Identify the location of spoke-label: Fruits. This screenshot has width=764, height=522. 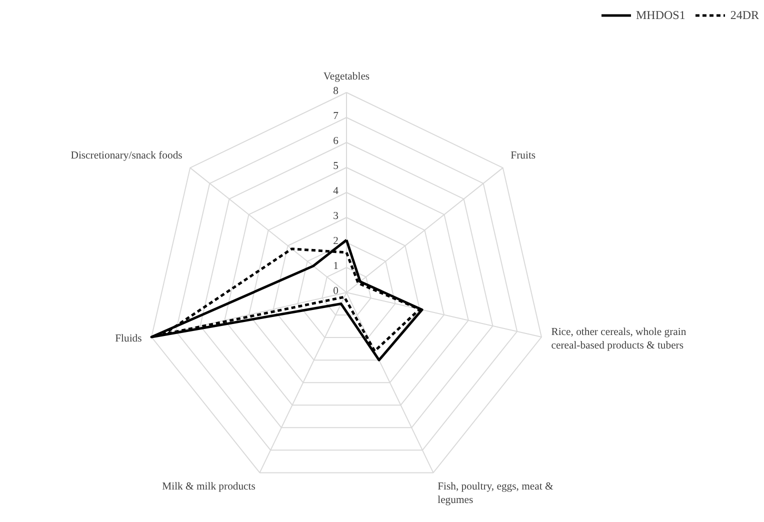
(523, 156).